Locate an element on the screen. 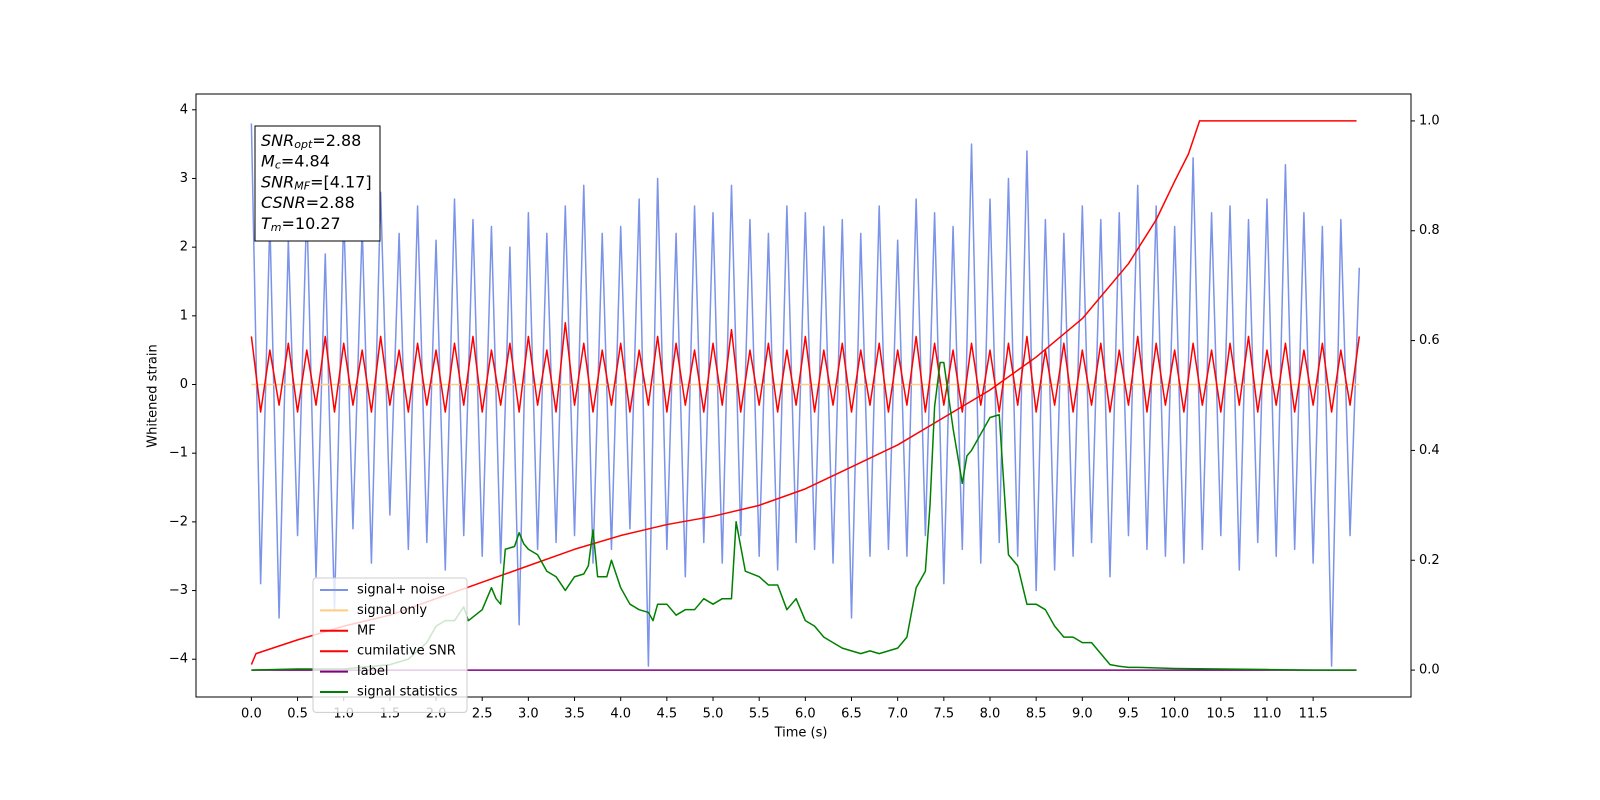 The height and width of the screenshot is (800, 1600). annotation-line: Mc=4.84 is located at coordinates (295, 161).